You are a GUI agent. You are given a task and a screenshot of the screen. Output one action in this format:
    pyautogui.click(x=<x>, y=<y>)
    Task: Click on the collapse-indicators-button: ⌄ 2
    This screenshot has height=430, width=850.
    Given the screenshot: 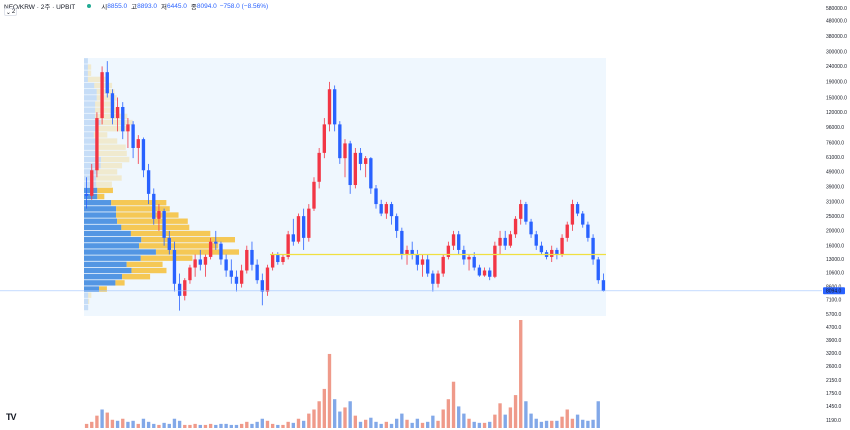 What is the action you would take?
    pyautogui.click(x=10, y=12)
    